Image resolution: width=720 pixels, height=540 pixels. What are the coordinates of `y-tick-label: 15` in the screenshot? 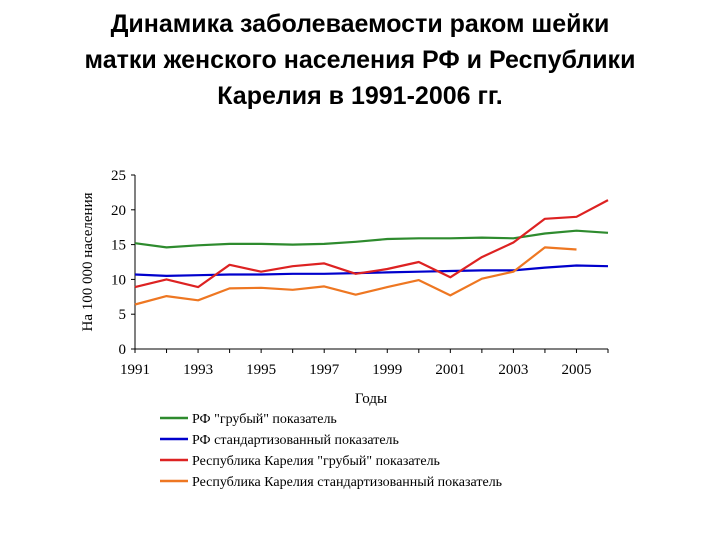 It's located at (118, 246).